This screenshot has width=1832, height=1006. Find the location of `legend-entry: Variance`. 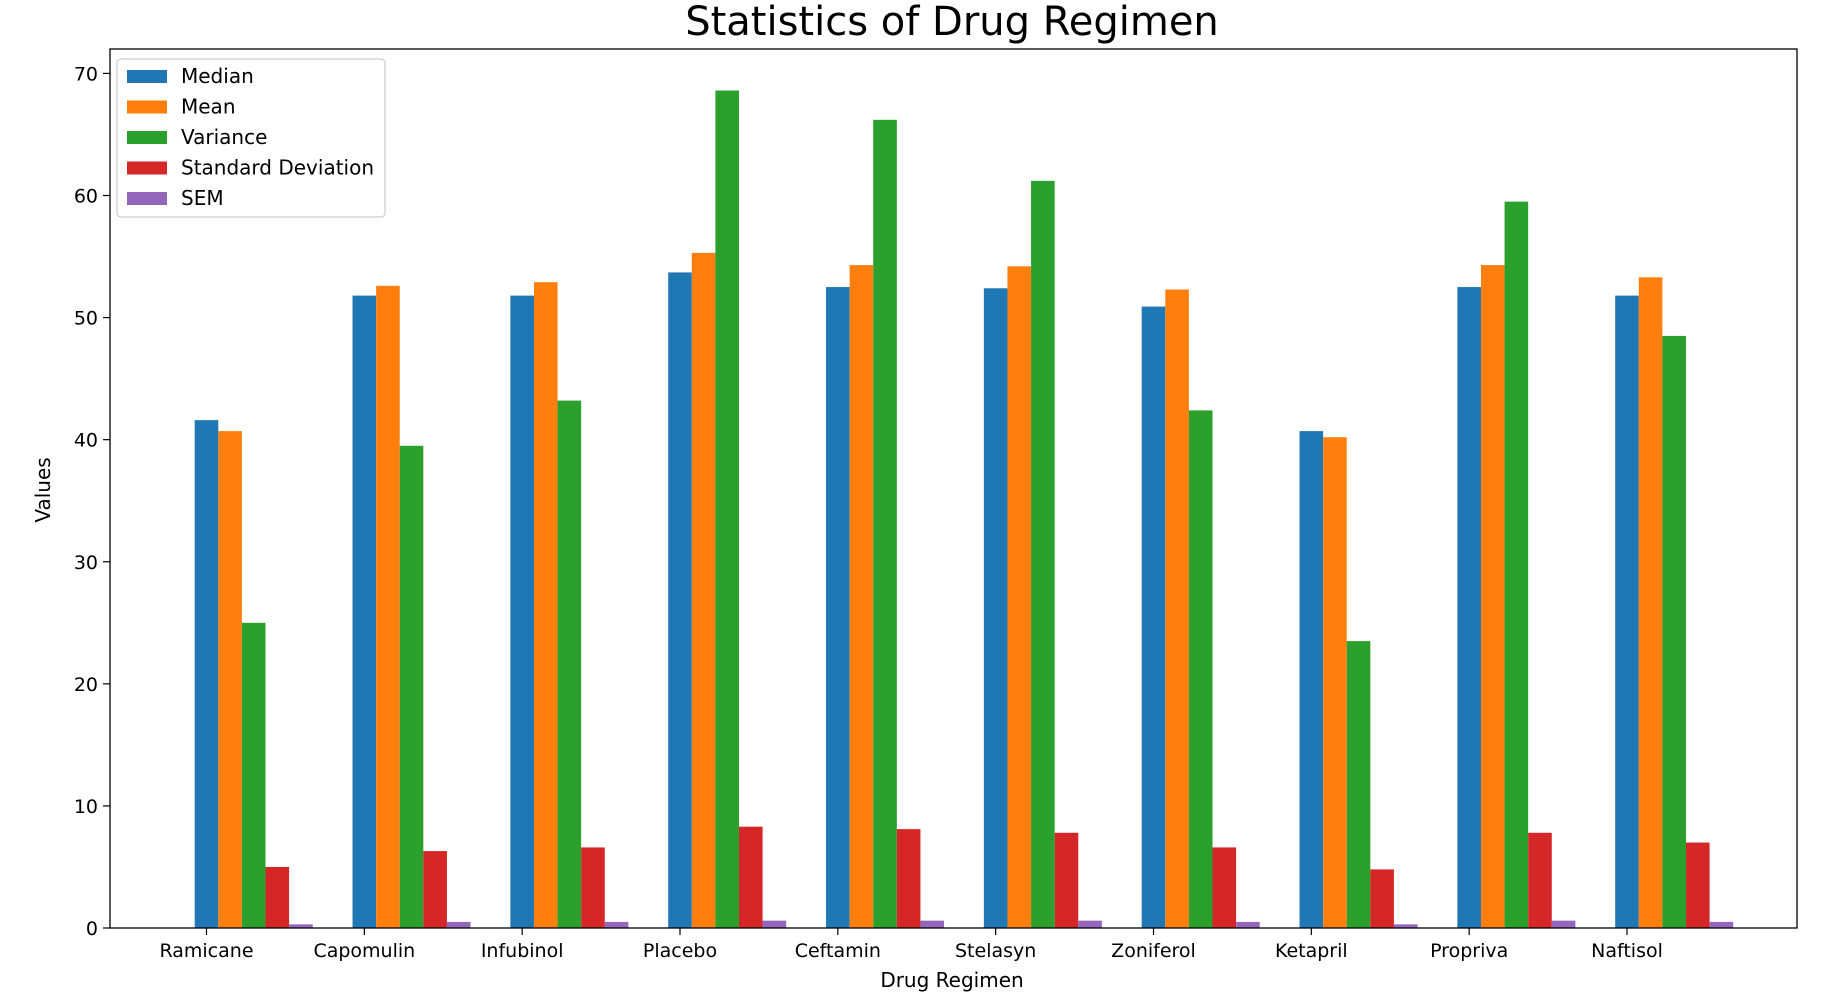

legend-entry: Variance is located at coordinates (224, 137).